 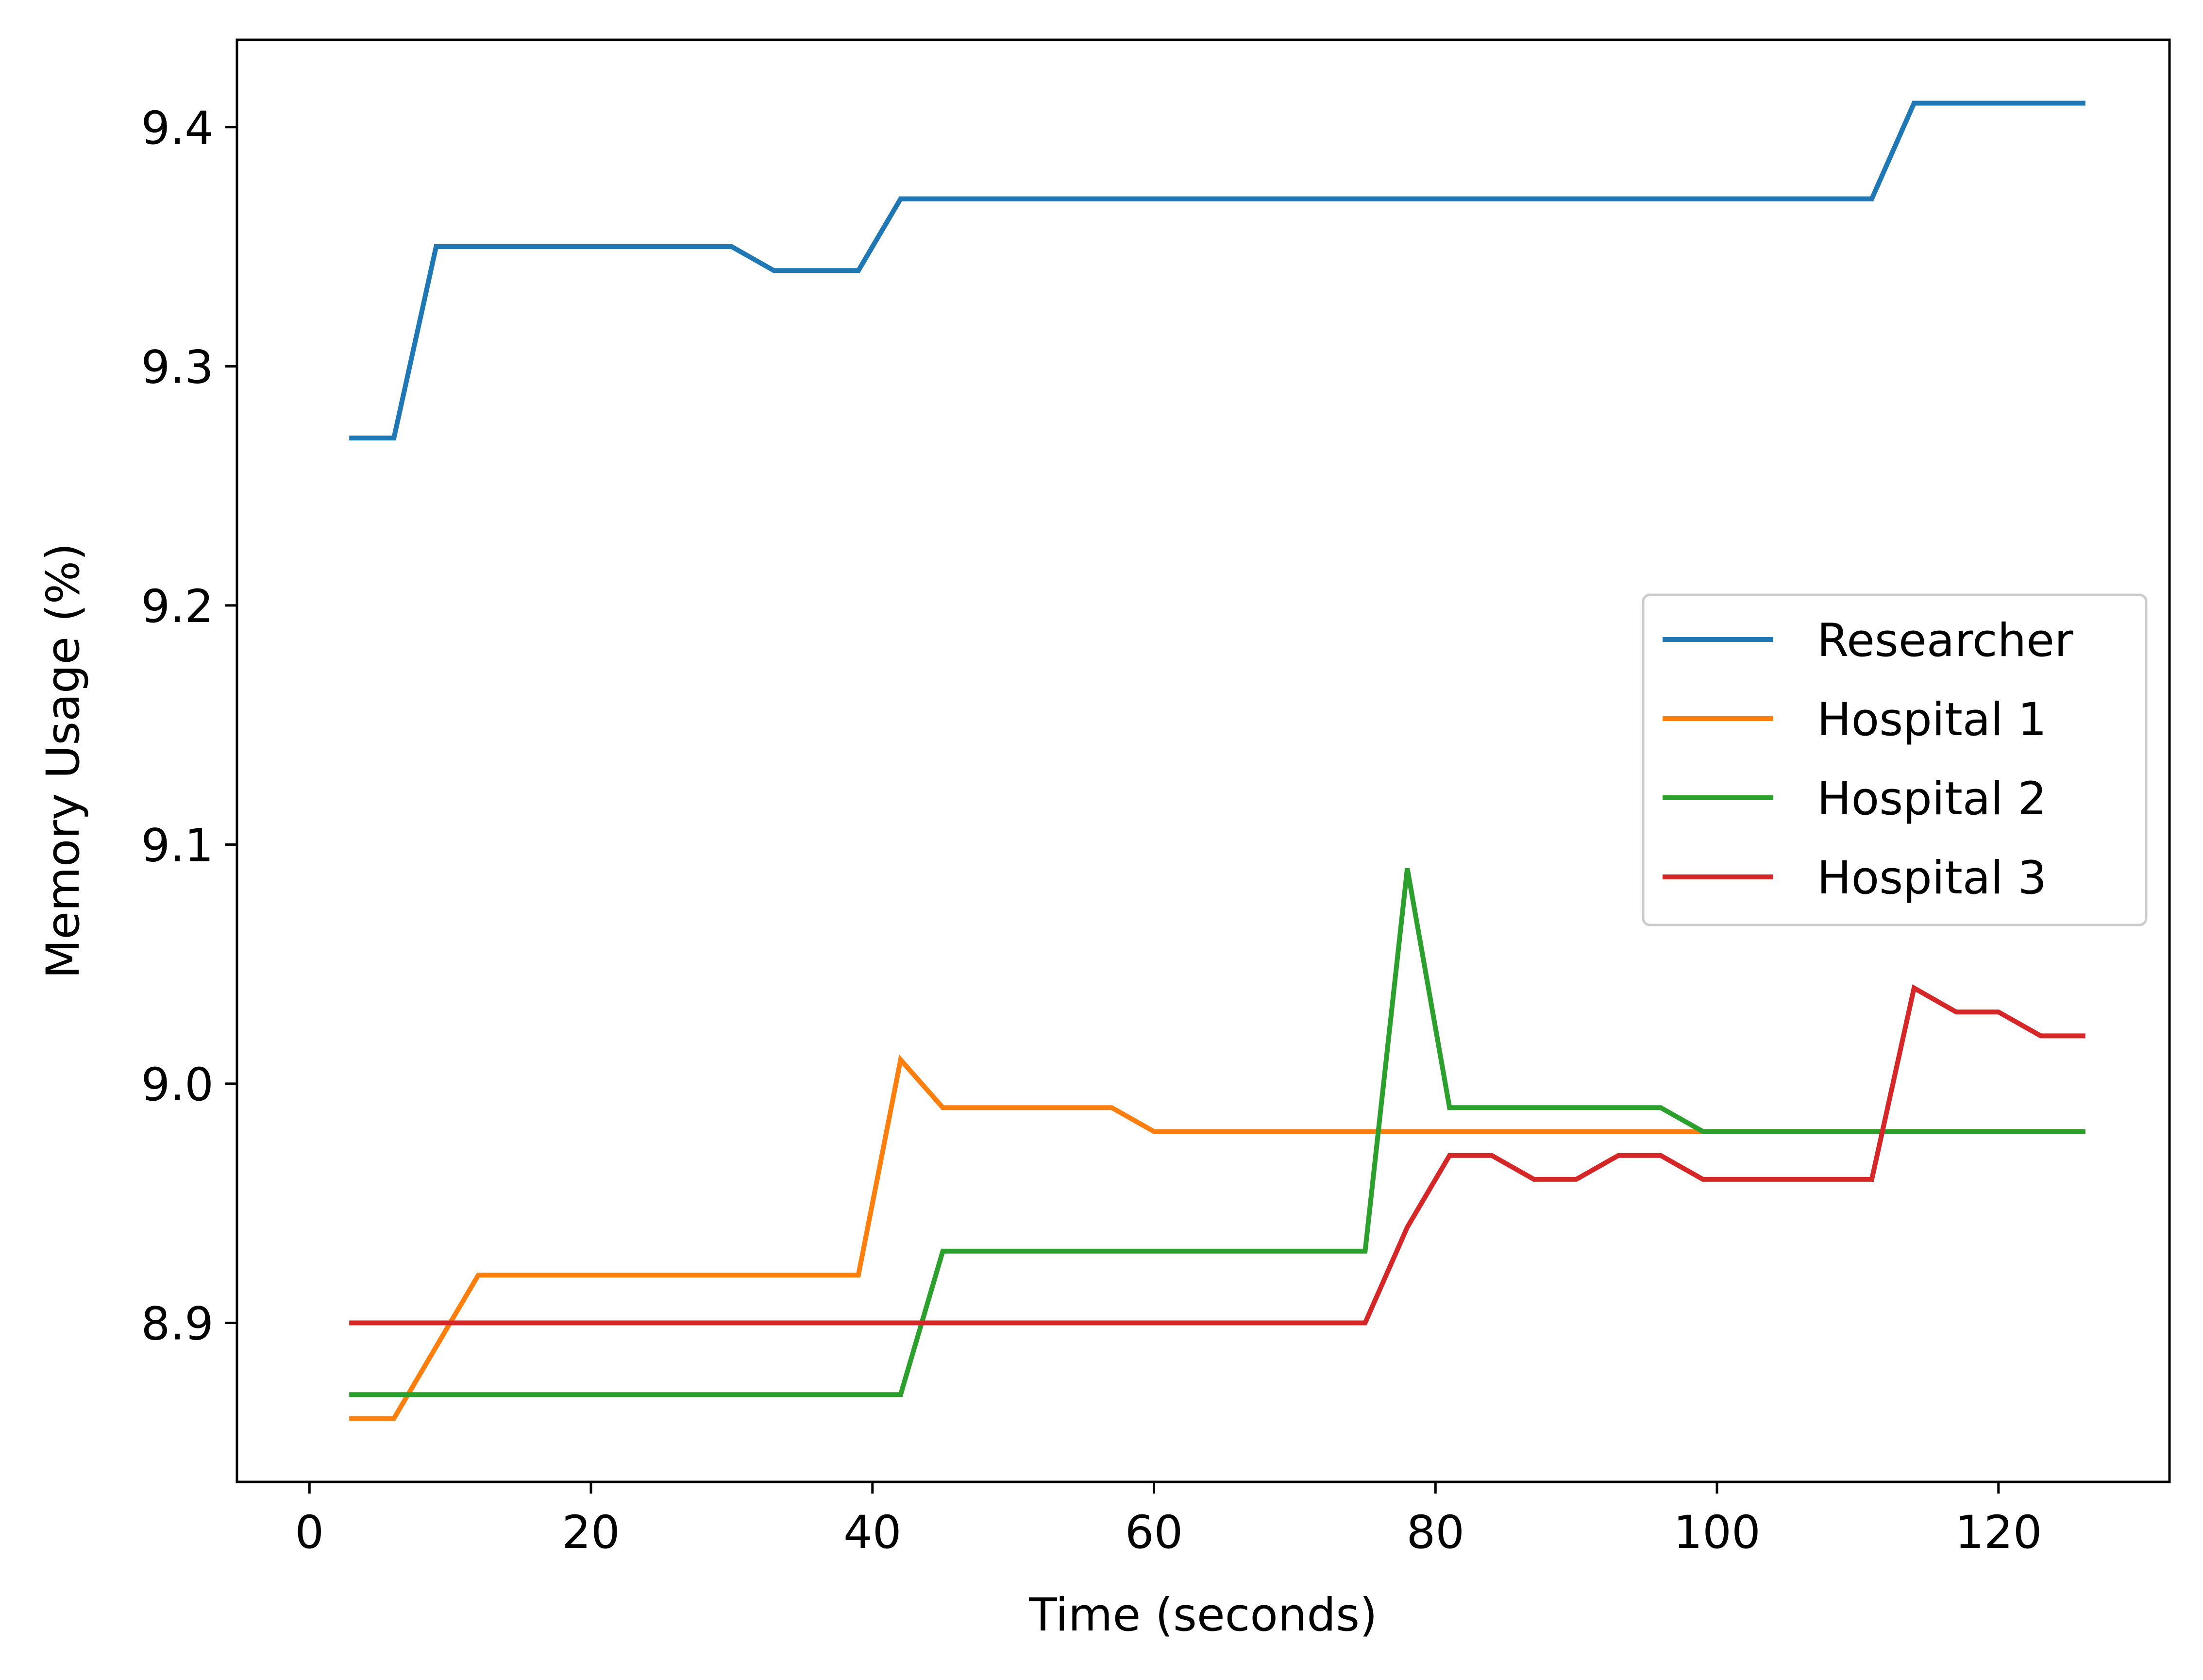 What do you see at coordinates (872, 1532) in the screenshot?
I see `x-tick-label: 40` at bounding box center [872, 1532].